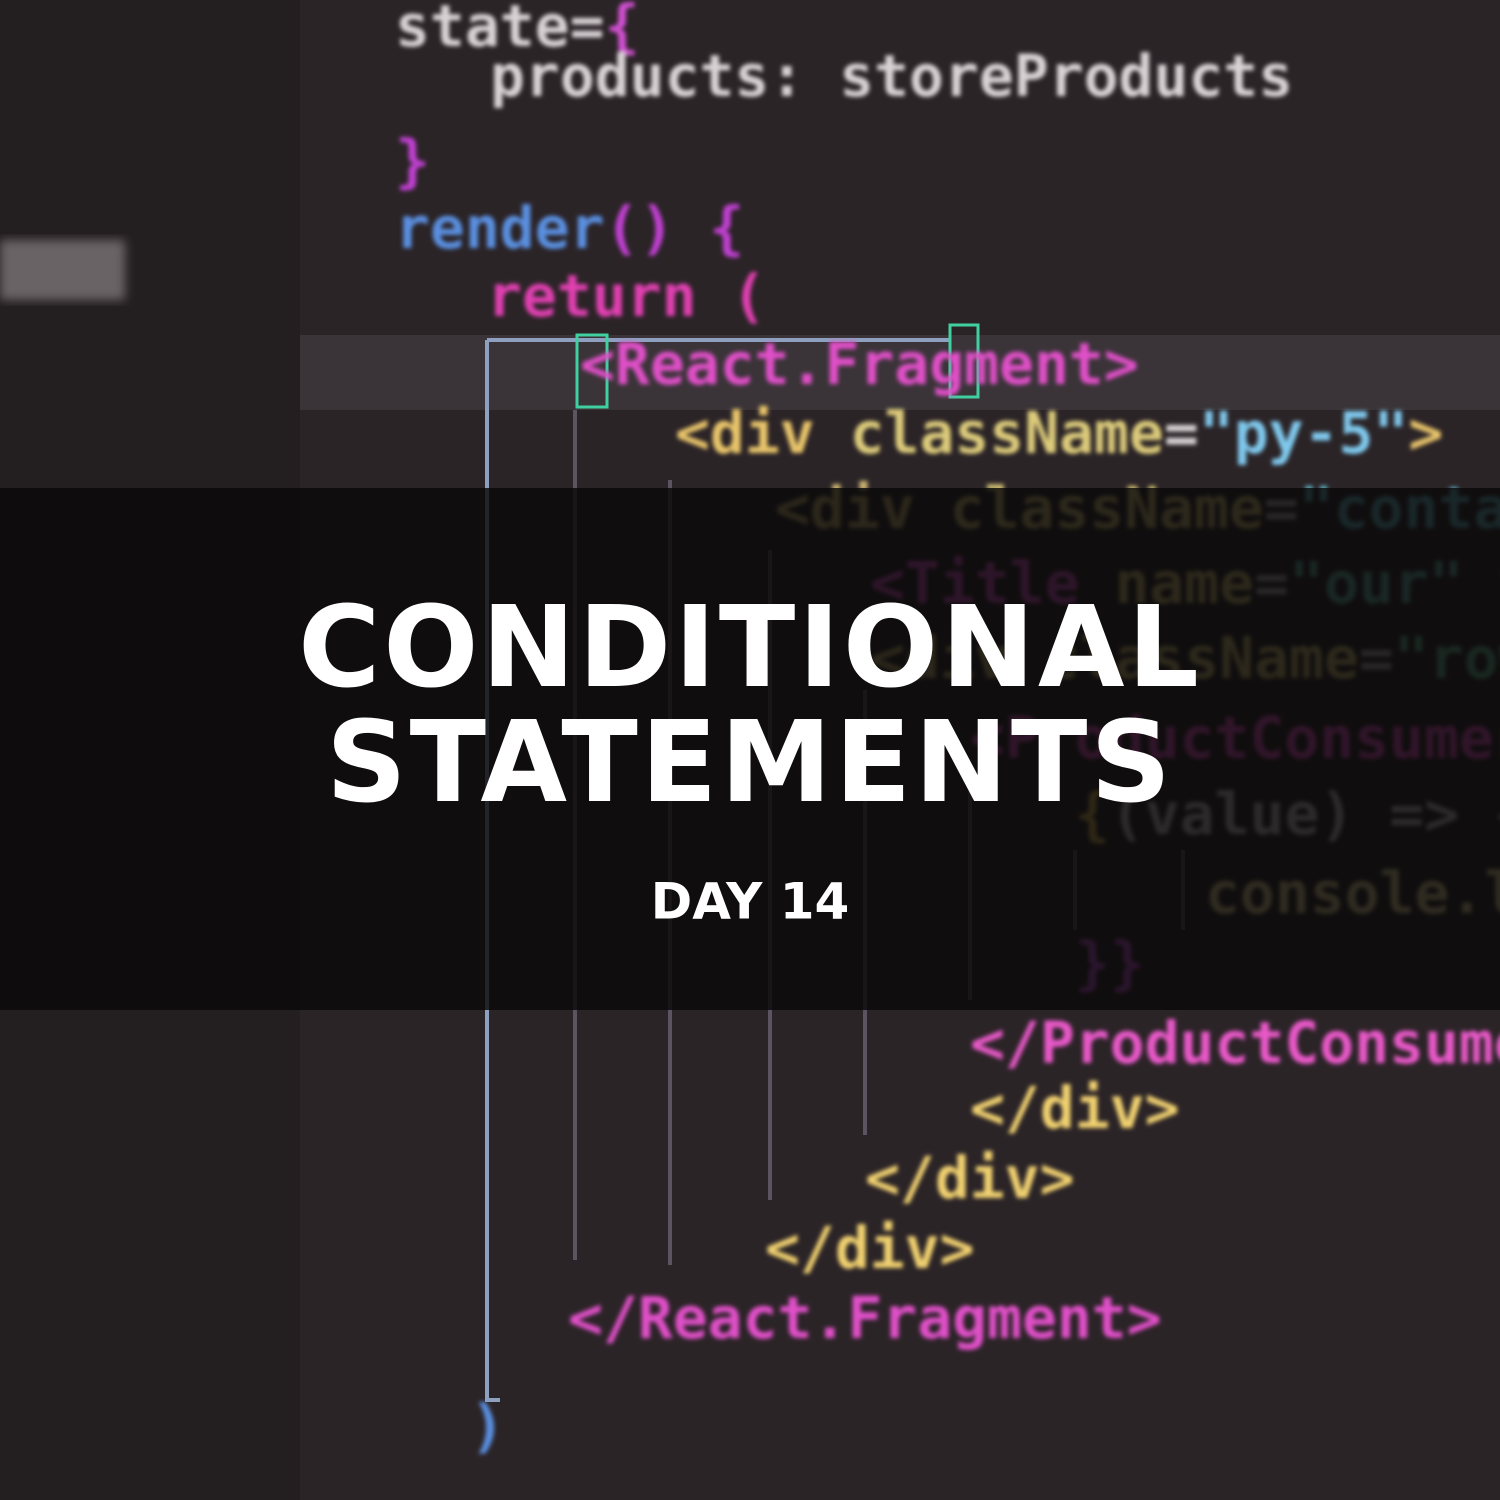 The height and width of the screenshot is (1500, 1500). I want to click on code-line: }, so click(412, 161).